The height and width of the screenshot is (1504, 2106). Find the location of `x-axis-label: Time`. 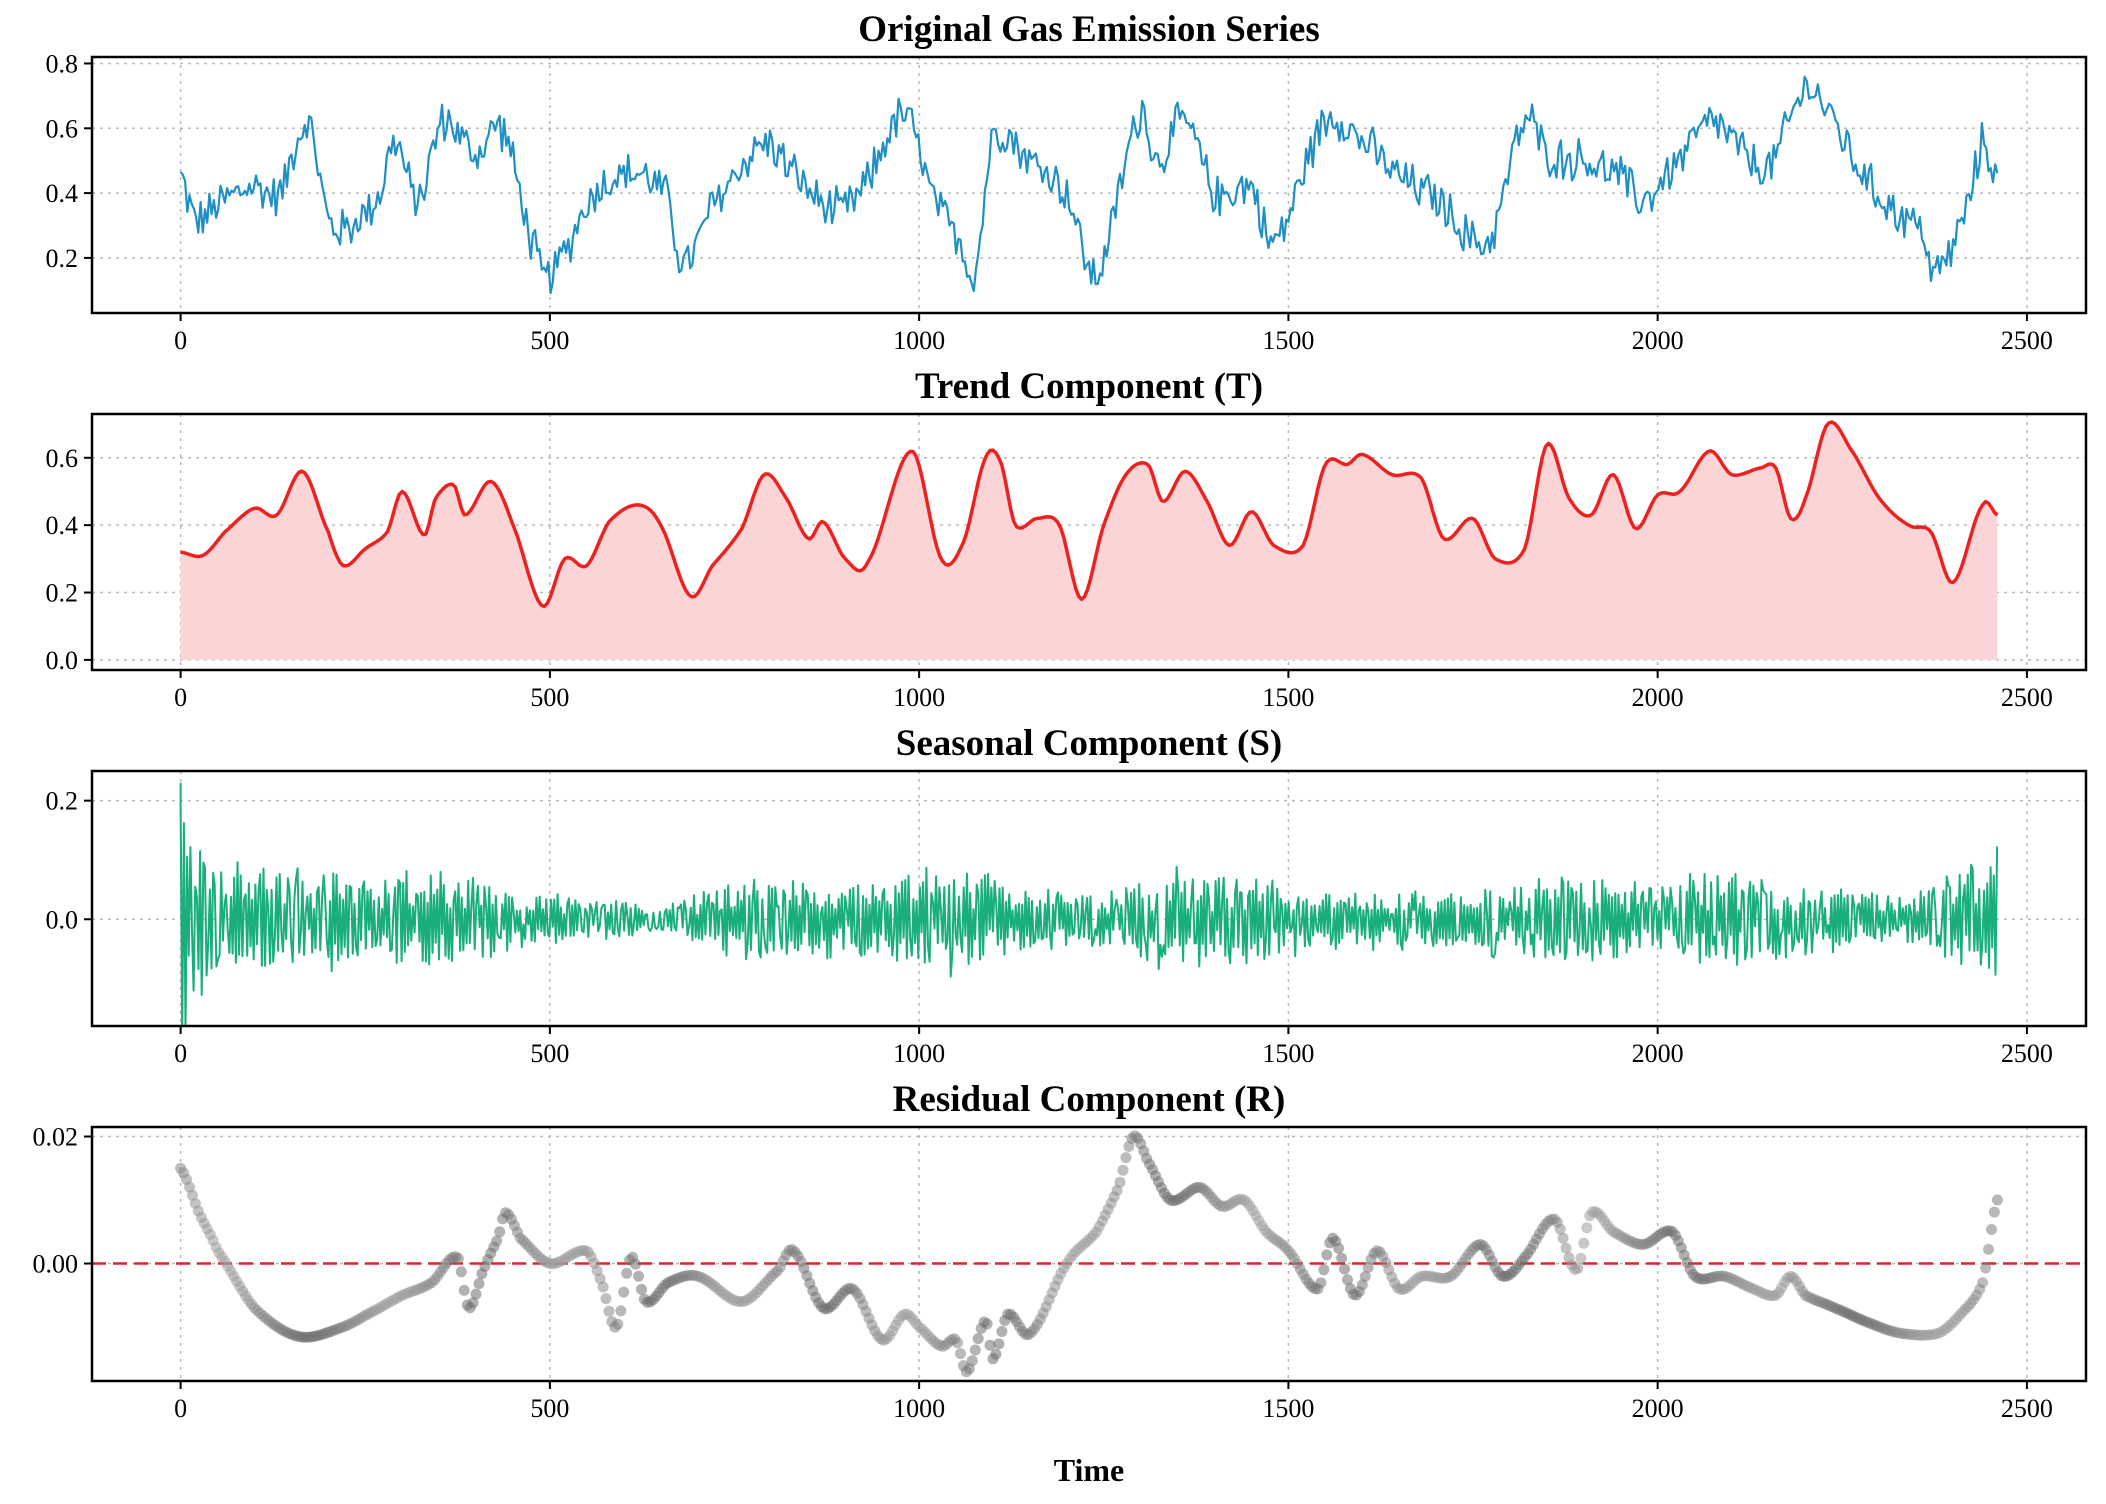

x-axis-label: Time is located at coordinates (1089, 1470).